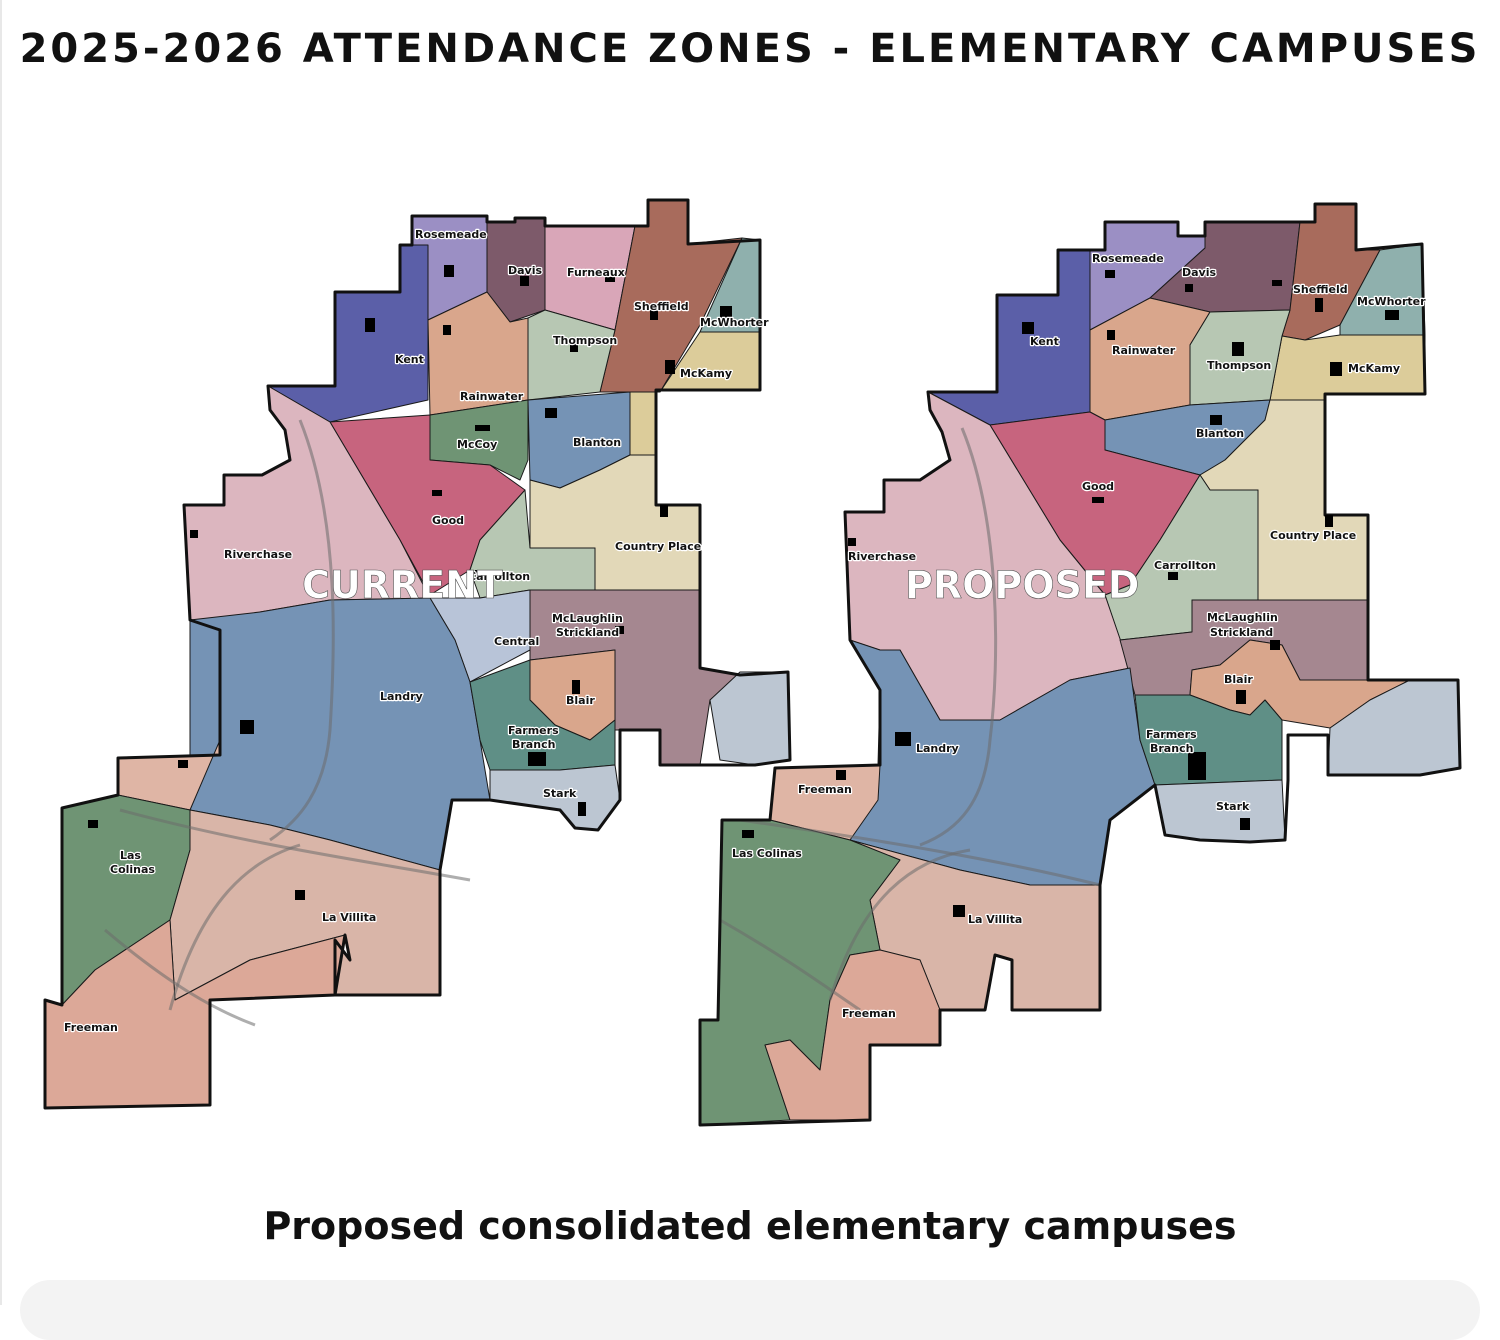  What do you see at coordinates (401, 696) in the screenshot?
I see `current-label-landry: Landry` at bounding box center [401, 696].